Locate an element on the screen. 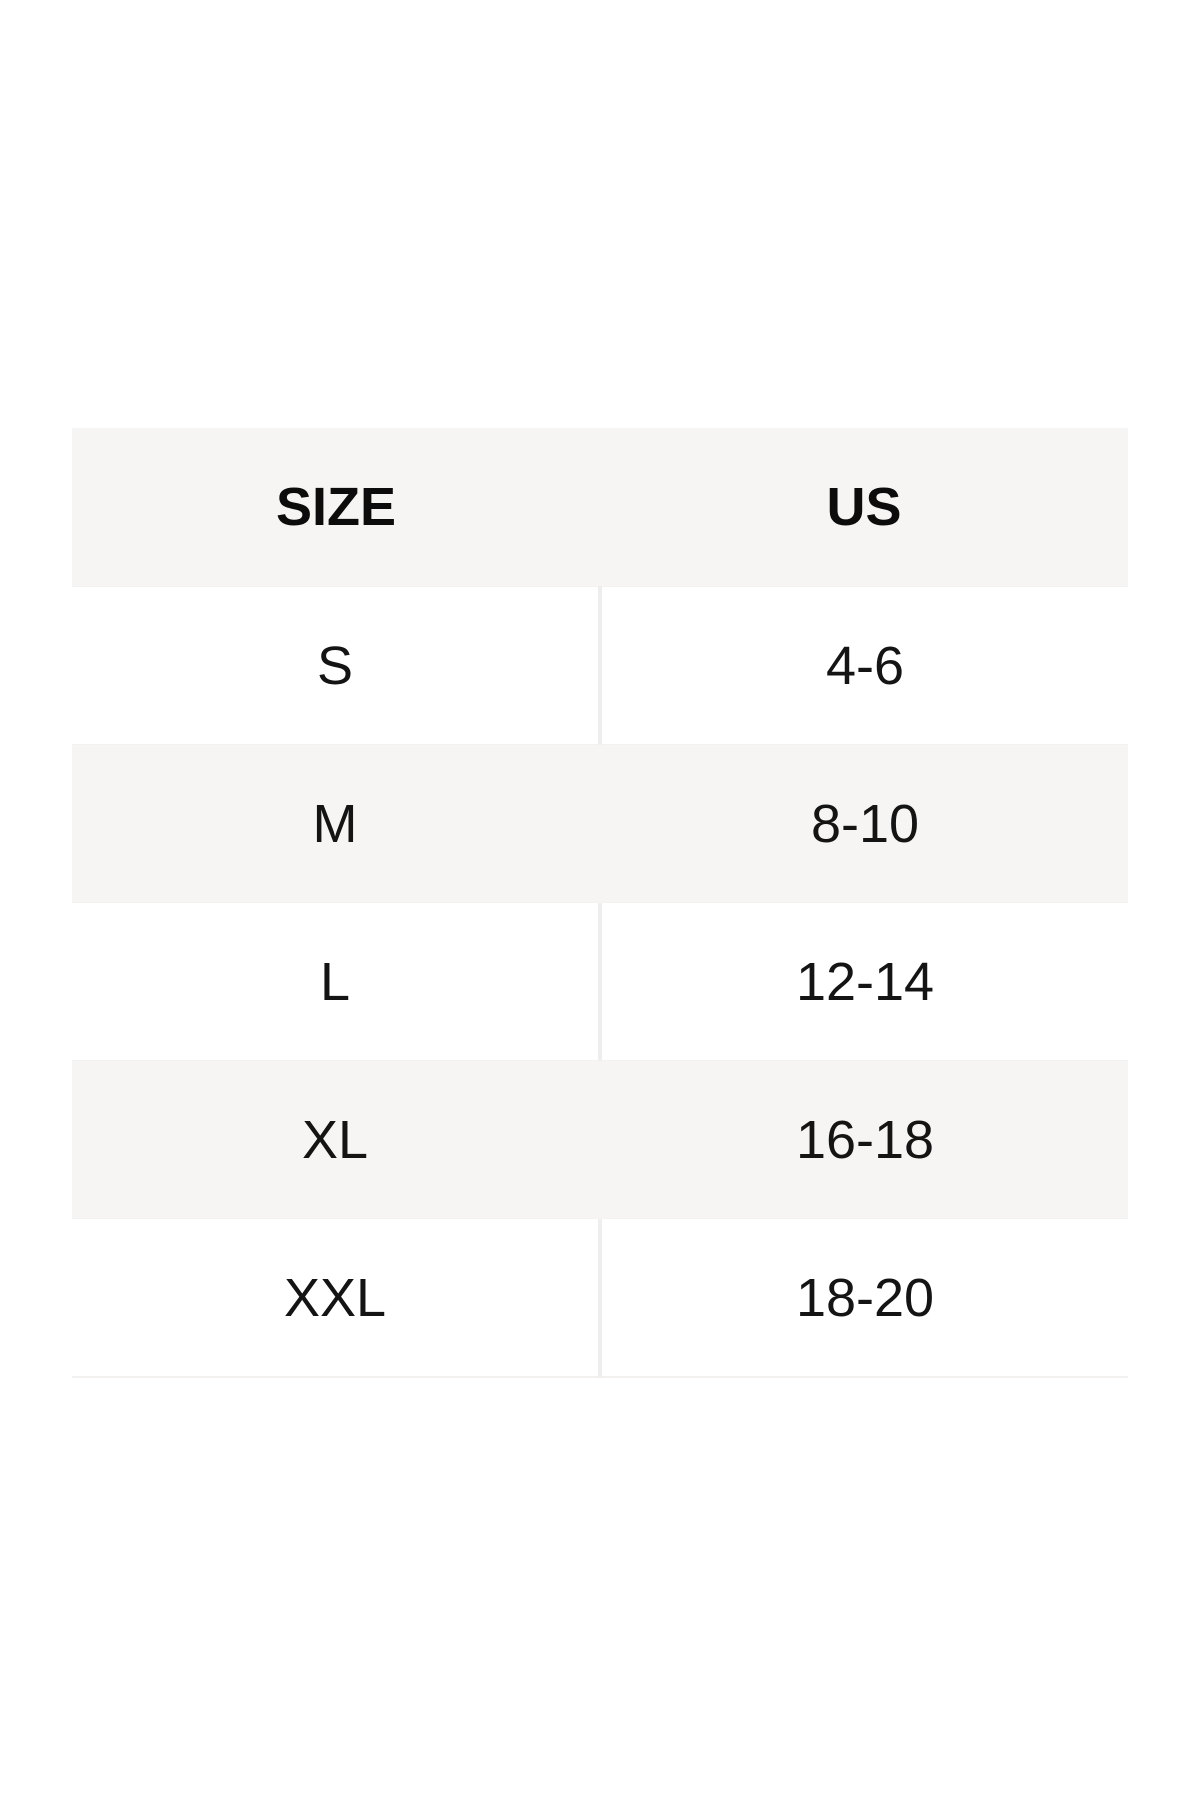 Image resolution: width=1201 pixels, height=1800 pixels. table-row: XXL 18-20 is located at coordinates (600, 1297).